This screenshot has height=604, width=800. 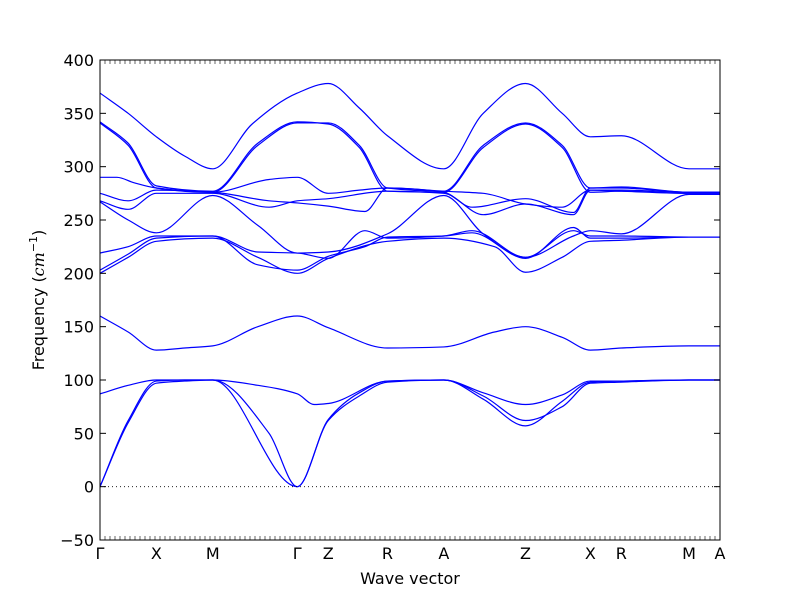 I want to click on y-tick-label: −50, so click(x=77, y=540).